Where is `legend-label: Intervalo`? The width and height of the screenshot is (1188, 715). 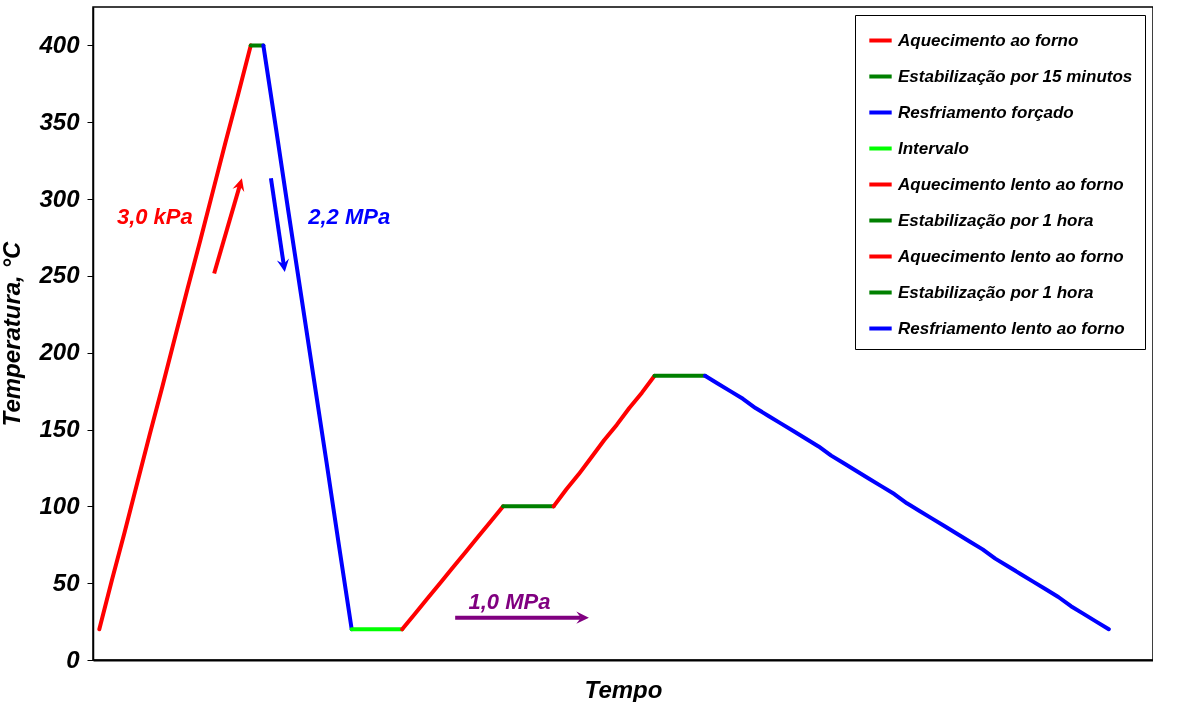 legend-label: Intervalo is located at coordinates (933, 148).